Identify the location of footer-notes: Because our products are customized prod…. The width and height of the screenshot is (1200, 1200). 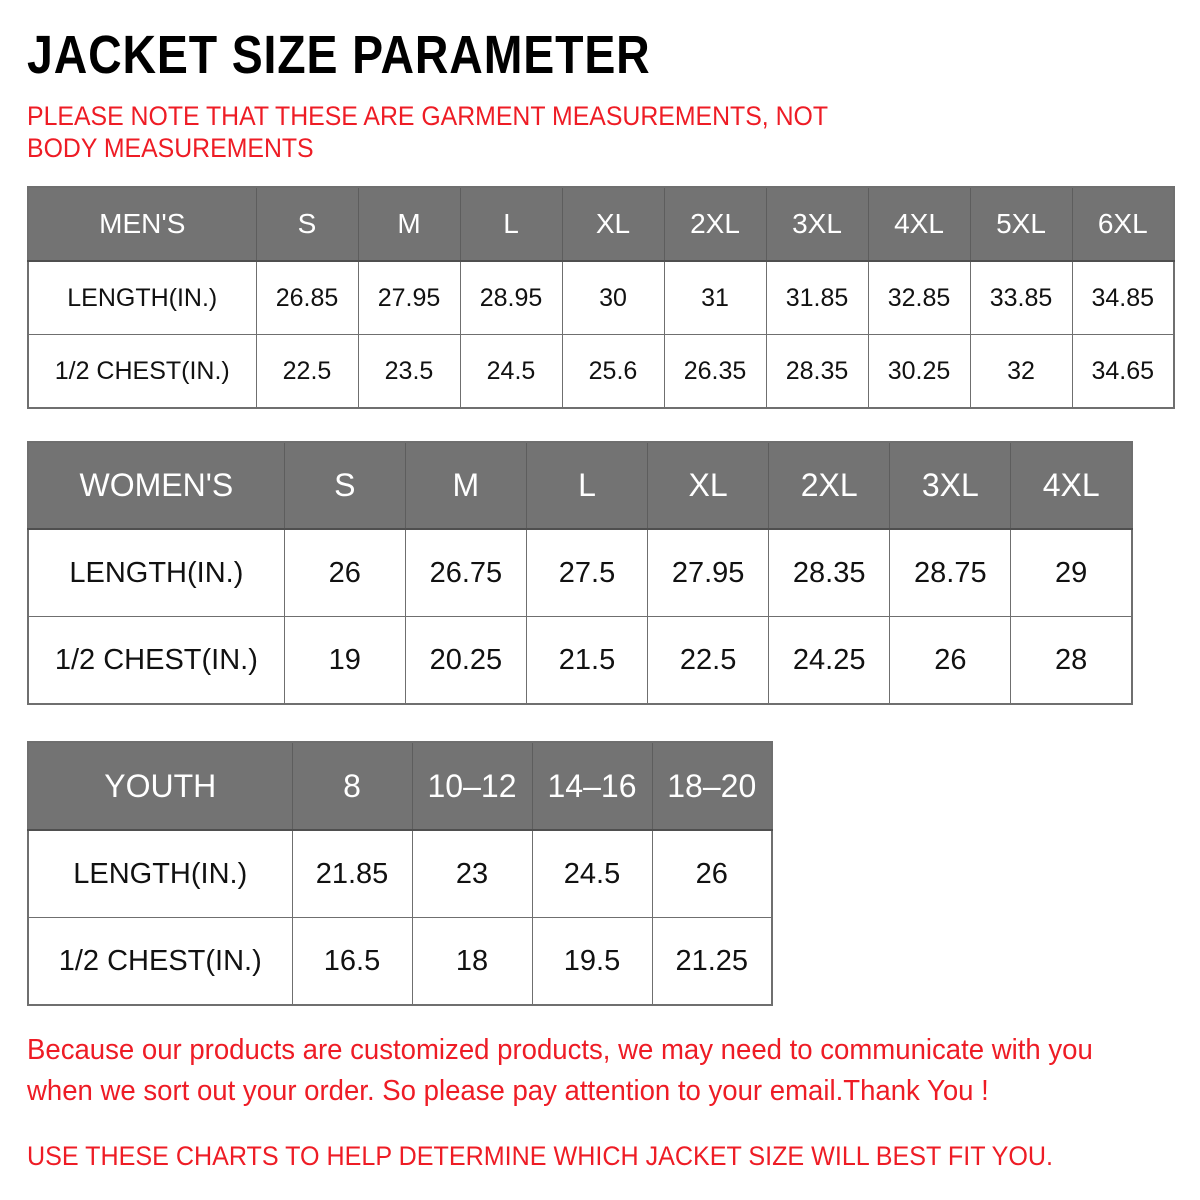
(600, 1089).